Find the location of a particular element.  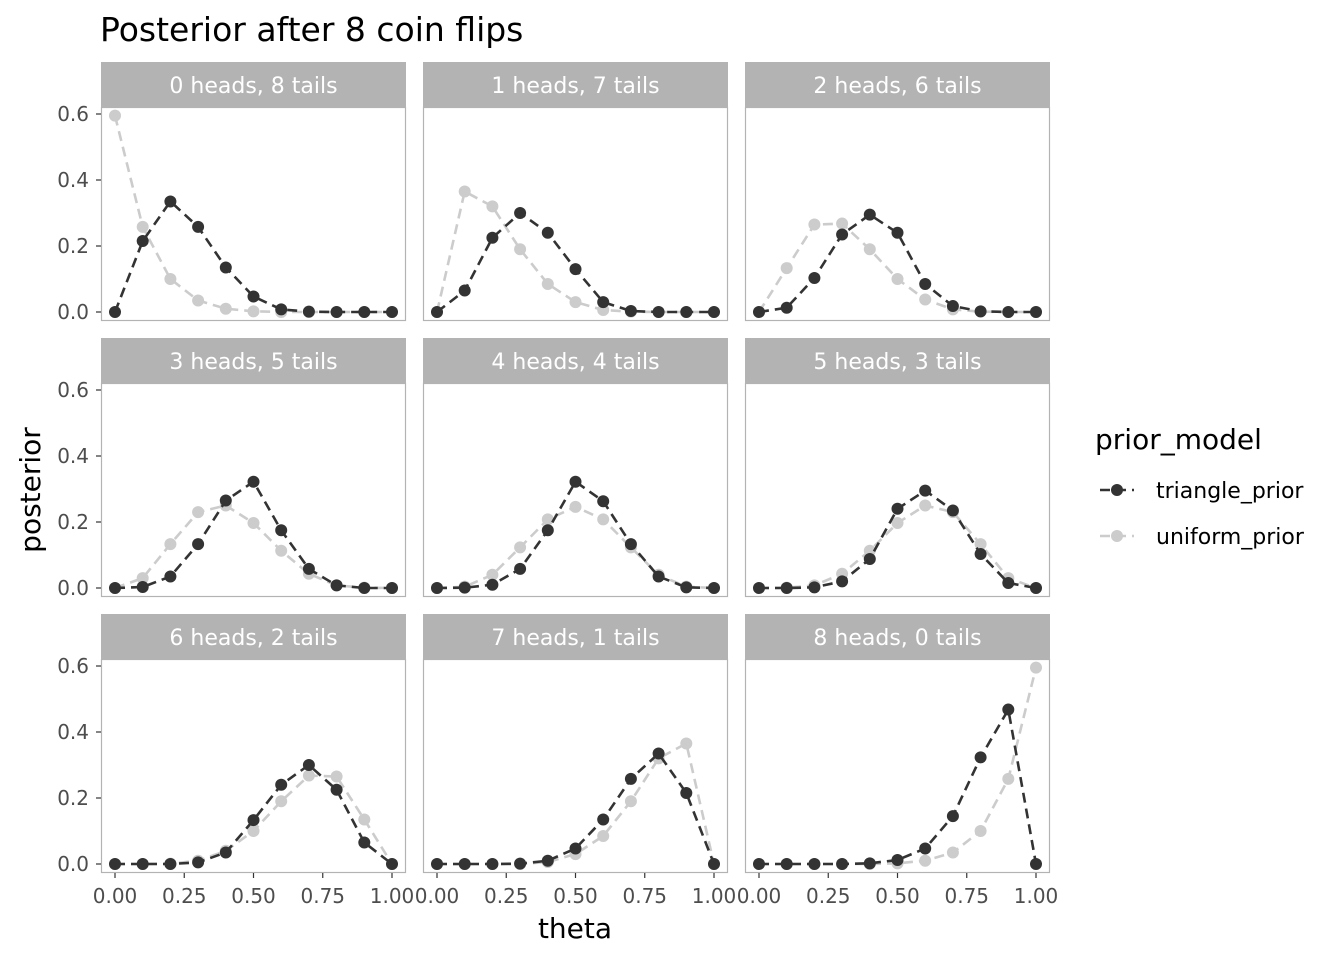

facet-strip-label: 4 heads, 4 tails is located at coordinates (575, 362).